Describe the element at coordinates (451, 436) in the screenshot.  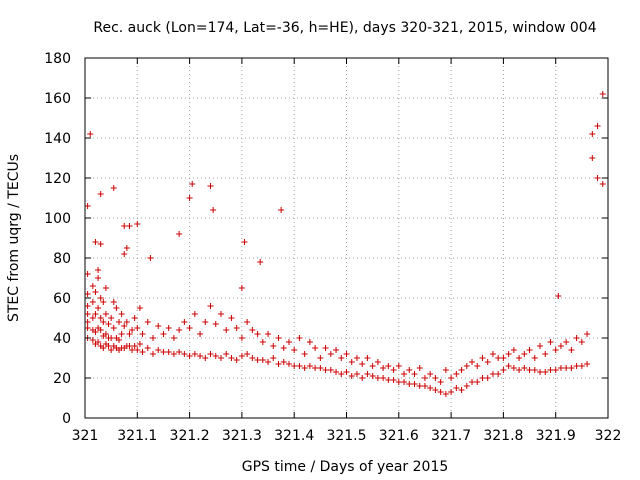
I see `x-tick-label: 321.7` at that location.